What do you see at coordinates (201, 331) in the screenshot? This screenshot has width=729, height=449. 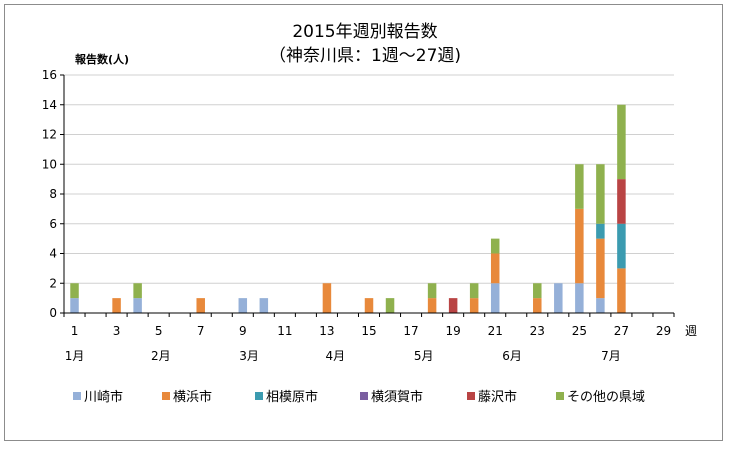 I see `x-tick-label: 7` at bounding box center [201, 331].